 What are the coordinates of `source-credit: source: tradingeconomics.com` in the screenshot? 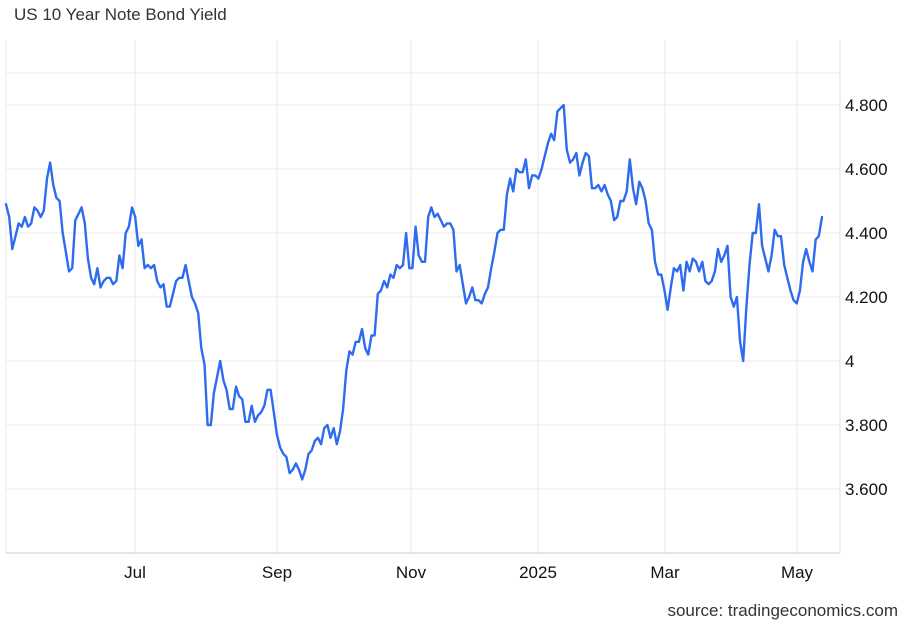 It's located at (782, 610).